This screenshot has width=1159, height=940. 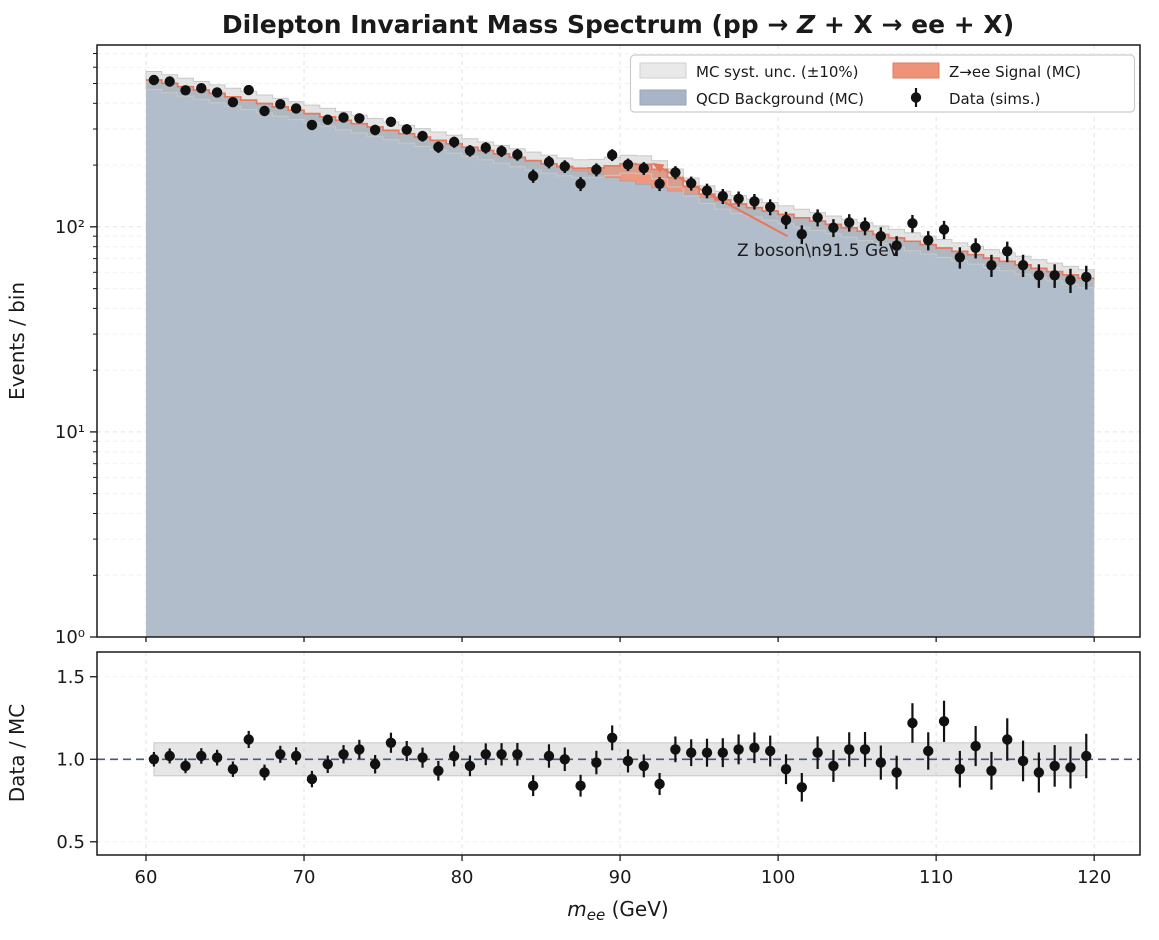 What do you see at coordinates (17, 341) in the screenshot?
I see `main-y-axis-label: Events / bin` at bounding box center [17, 341].